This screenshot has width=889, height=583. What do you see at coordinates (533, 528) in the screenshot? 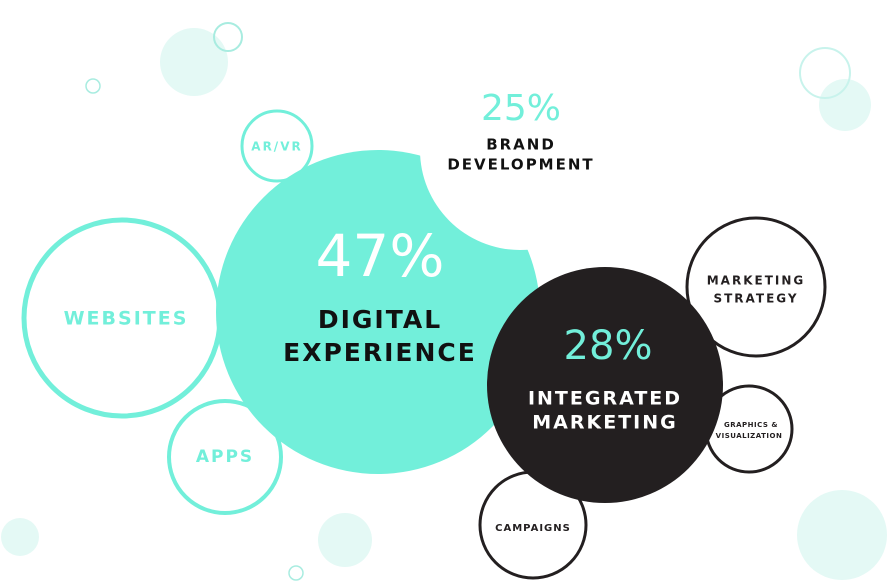
I see `campaigns-label: CAMPAIGNS` at bounding box center [533, 528].